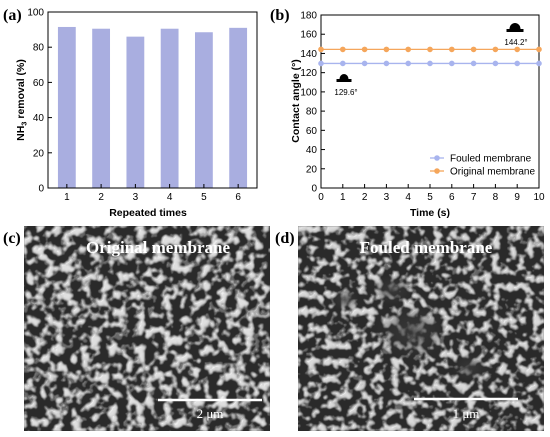 The image size is (550, 437). What do you see at coordinates (308, 35) in the screenshot?
I see `y-tick-label: 160` at bounding box center [308, 35].